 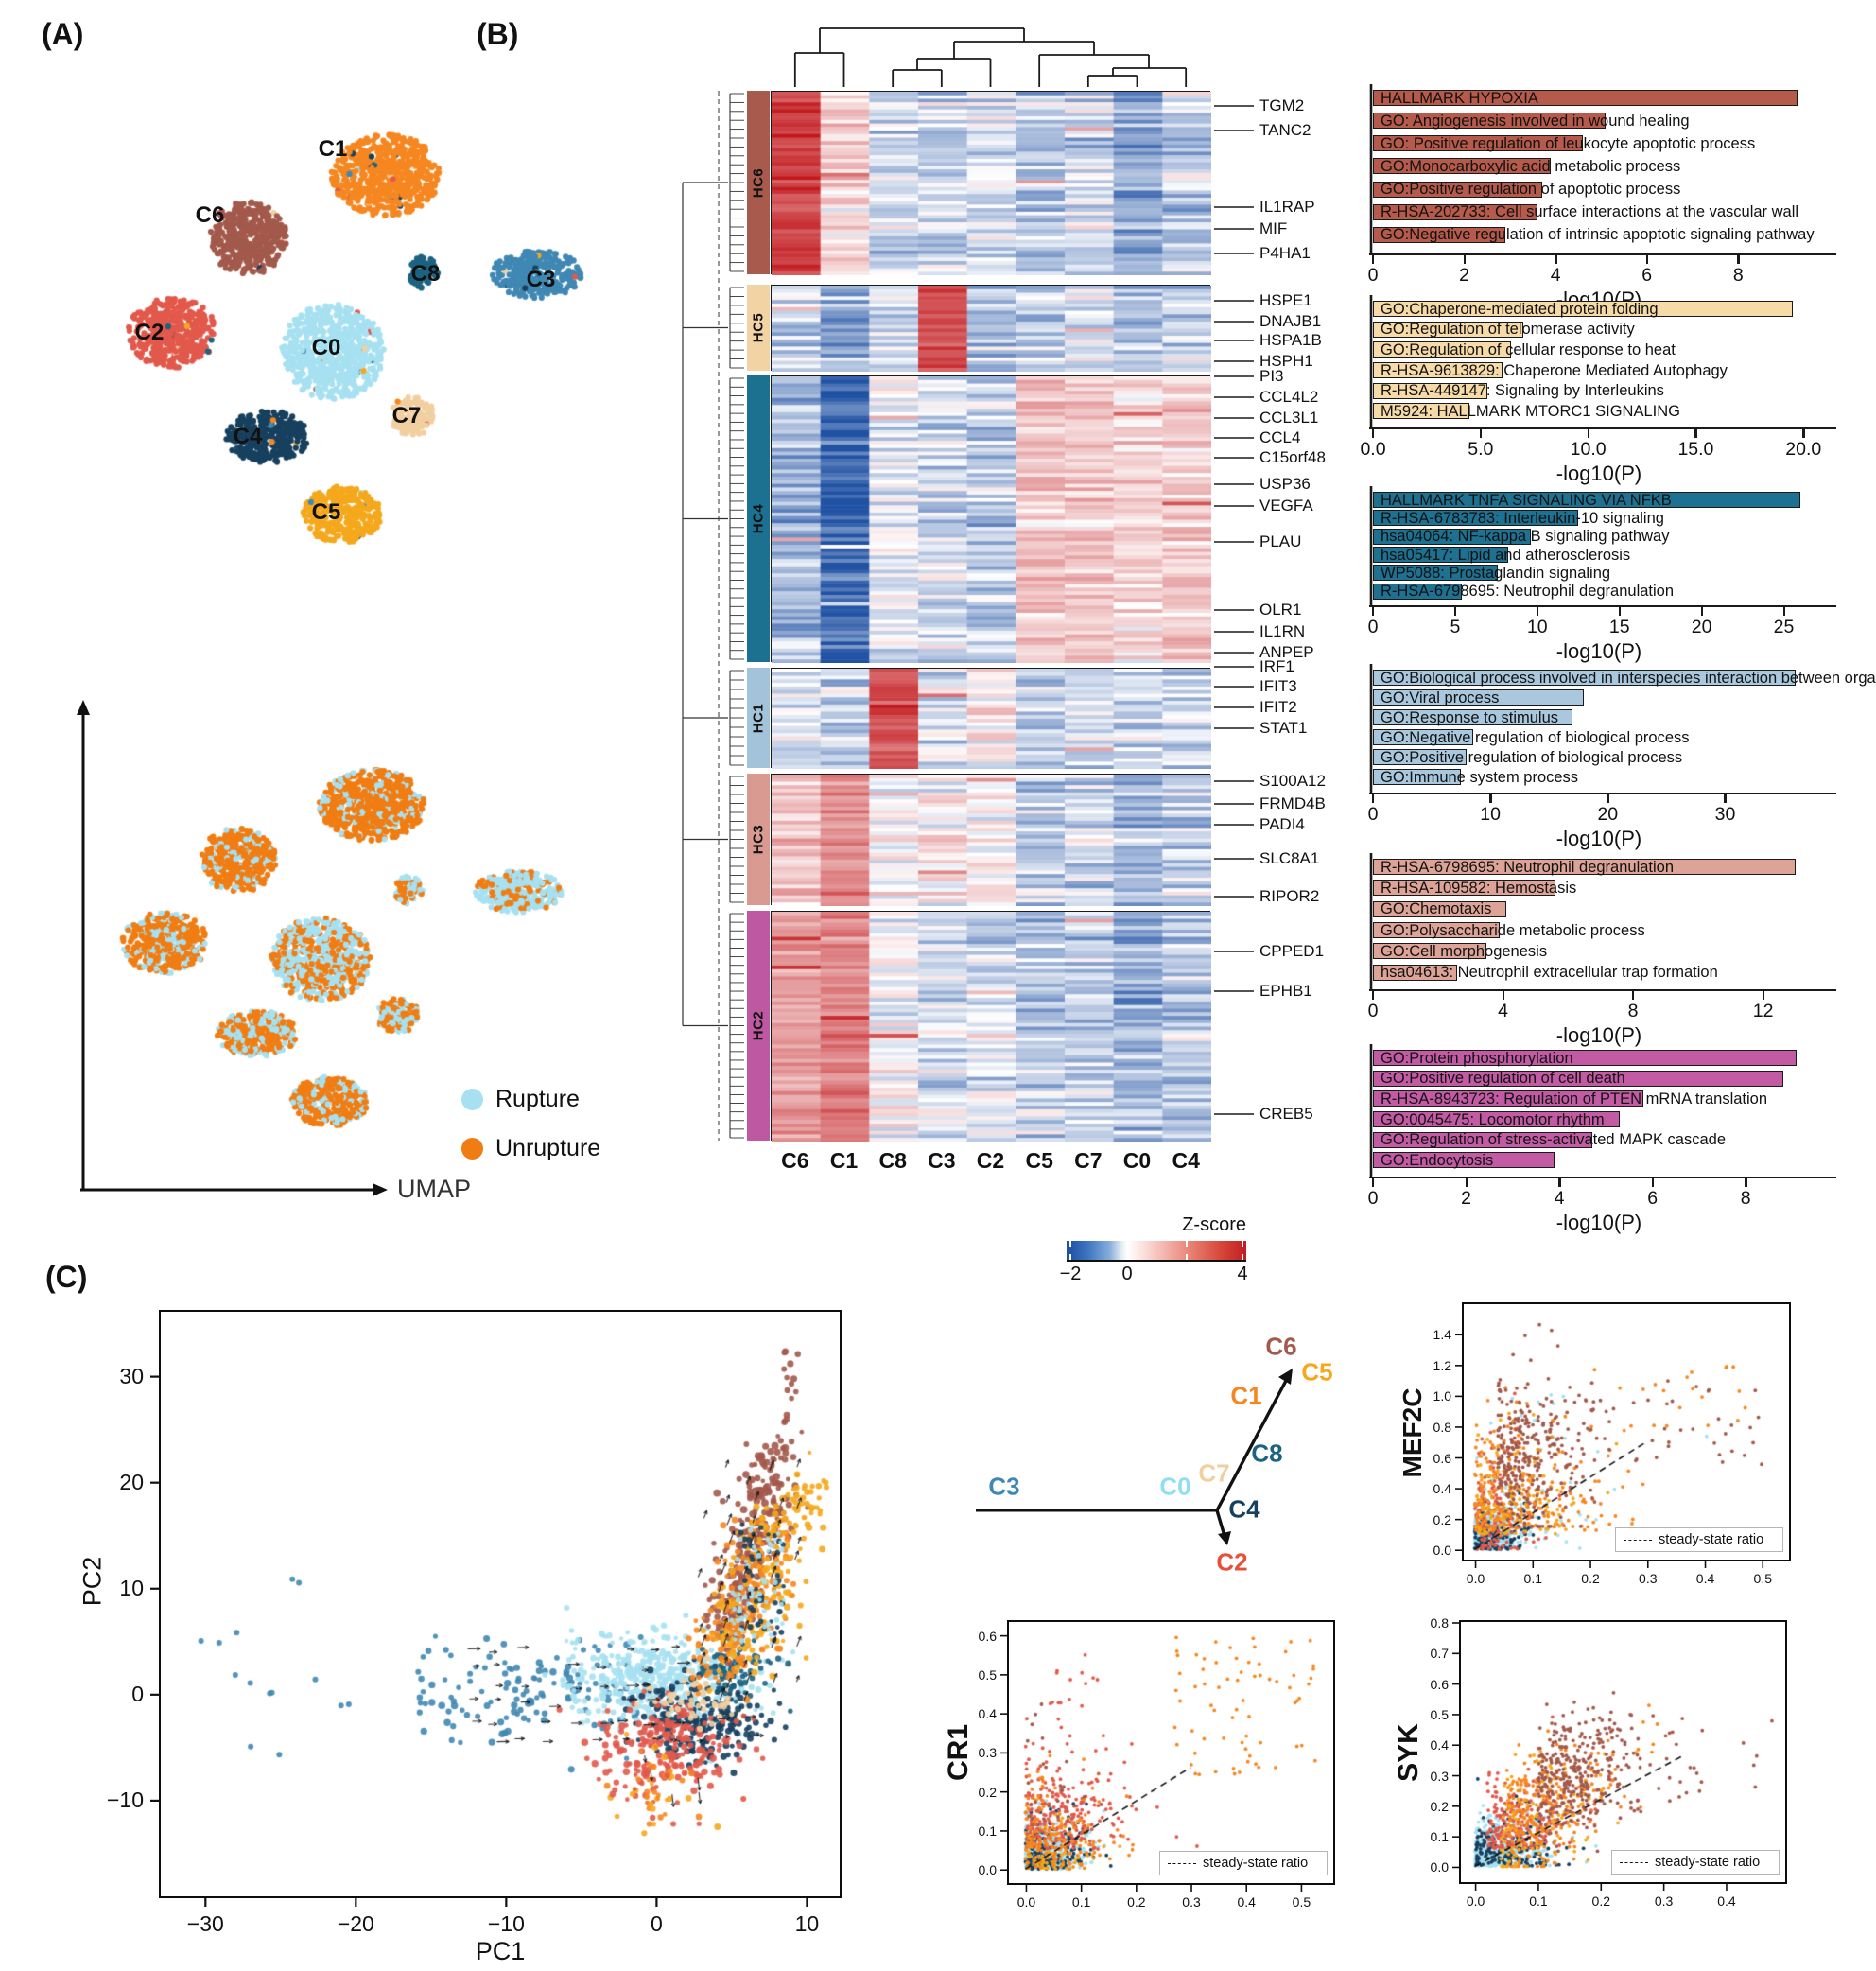 What do you see at coordinates (991, 1026) in the screenshot?
I see `heatmap-block-HC2` at bounding box center [991, 1026].